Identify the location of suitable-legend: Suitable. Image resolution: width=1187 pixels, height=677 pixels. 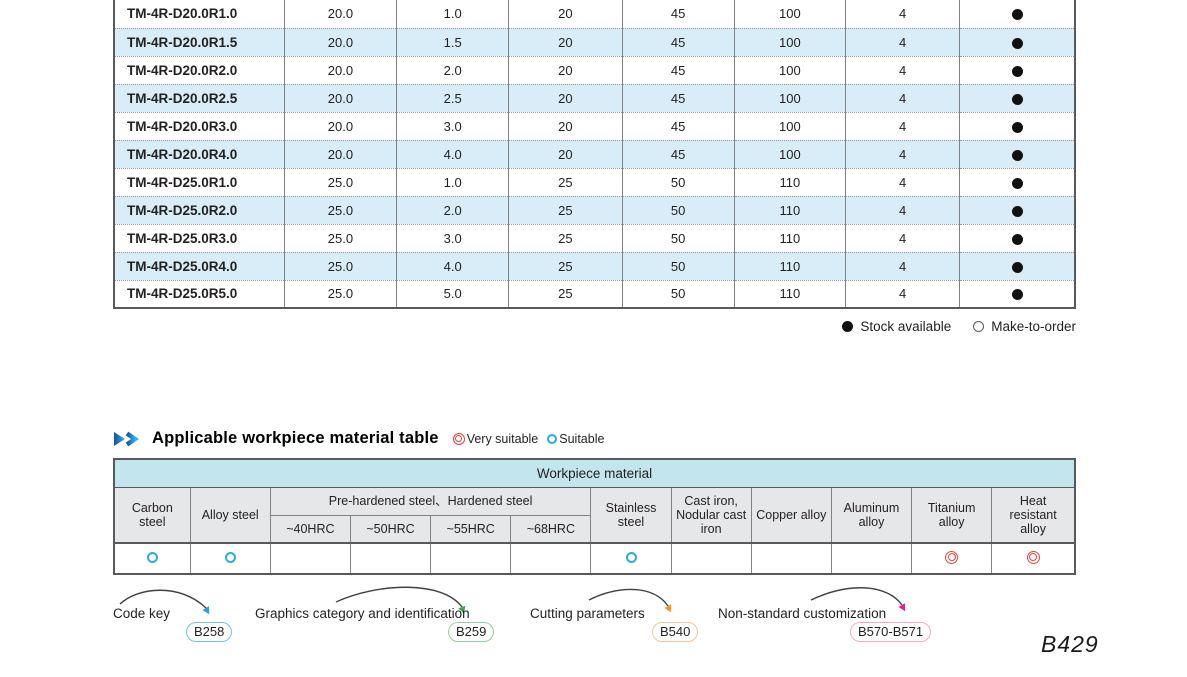
(575, 439).